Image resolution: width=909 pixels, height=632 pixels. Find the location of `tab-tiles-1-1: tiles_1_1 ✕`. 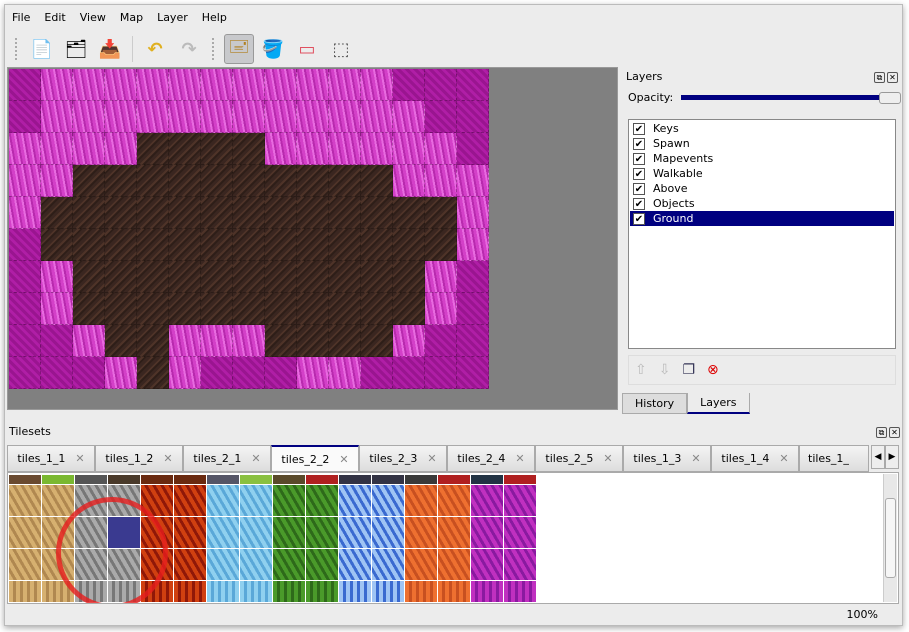

tab-tiles-1-1: tiles_1_1 ✕ is located at coordinates (51, 458).